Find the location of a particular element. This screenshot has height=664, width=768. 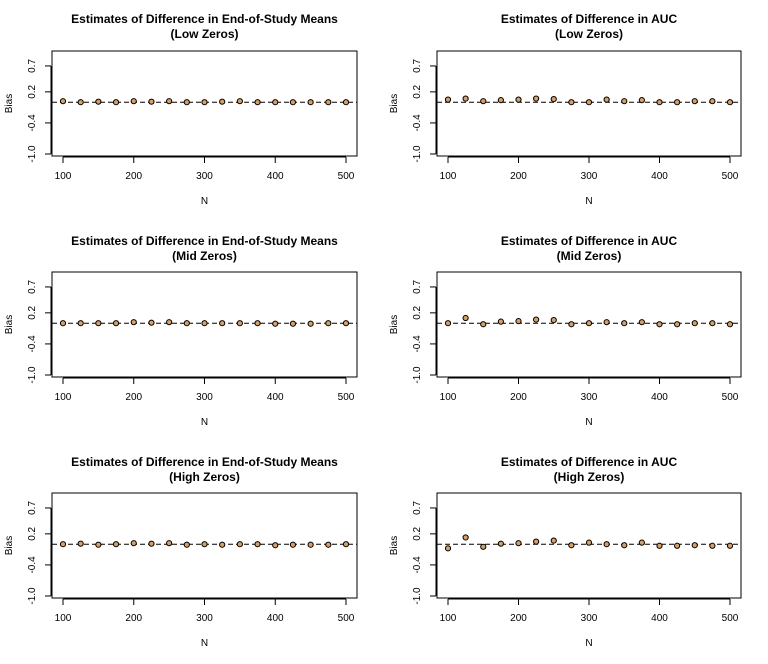

chart-subtitle: (Low Zeros) is located at coordinates (589, 34).